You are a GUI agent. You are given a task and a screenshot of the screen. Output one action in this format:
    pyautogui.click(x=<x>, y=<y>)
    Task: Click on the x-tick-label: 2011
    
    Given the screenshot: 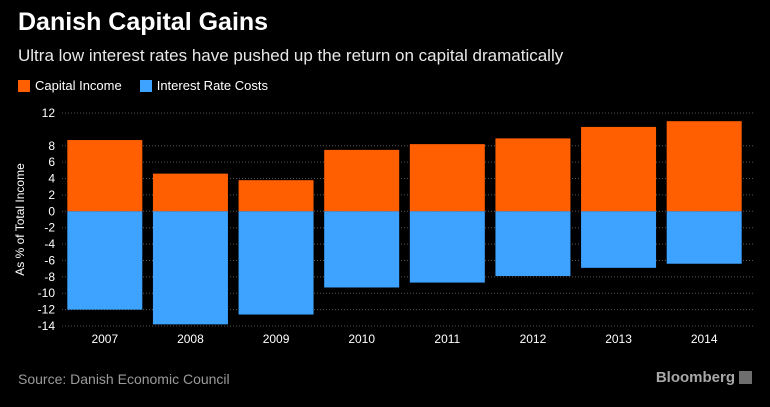 What is the action you would take?
    pyautogui.click(x=447, y=339)
    